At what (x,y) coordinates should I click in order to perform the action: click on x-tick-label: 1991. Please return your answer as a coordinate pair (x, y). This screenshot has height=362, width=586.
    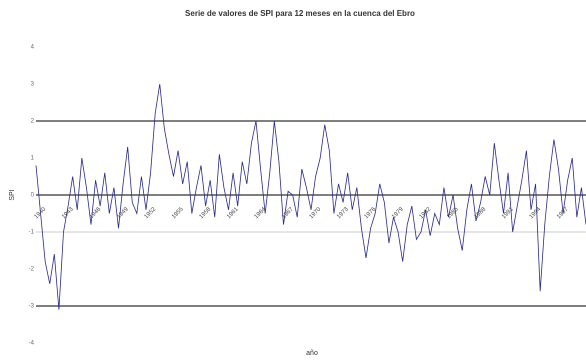
    Looking at the image, I should click on (508, 213).